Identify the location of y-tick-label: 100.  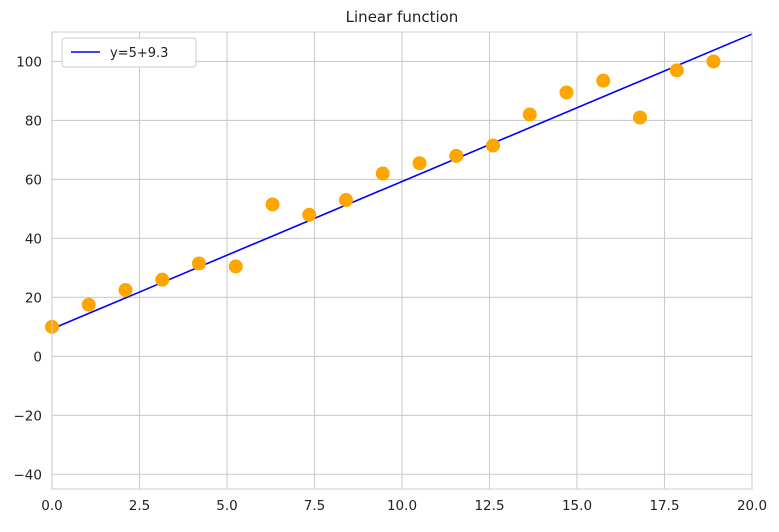
(29, 62).